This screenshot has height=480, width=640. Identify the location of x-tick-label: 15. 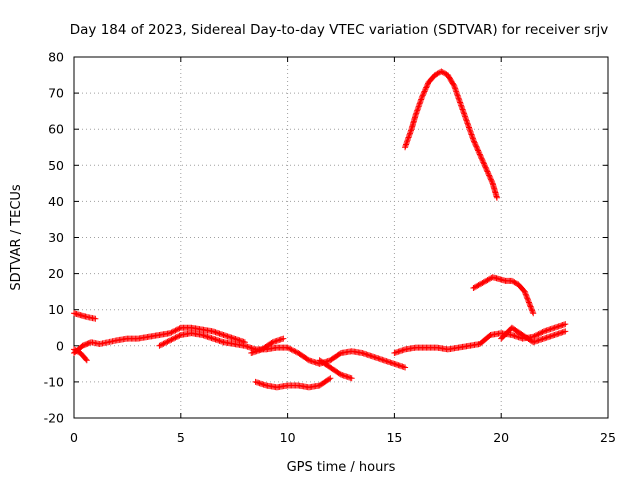
(394, 437).